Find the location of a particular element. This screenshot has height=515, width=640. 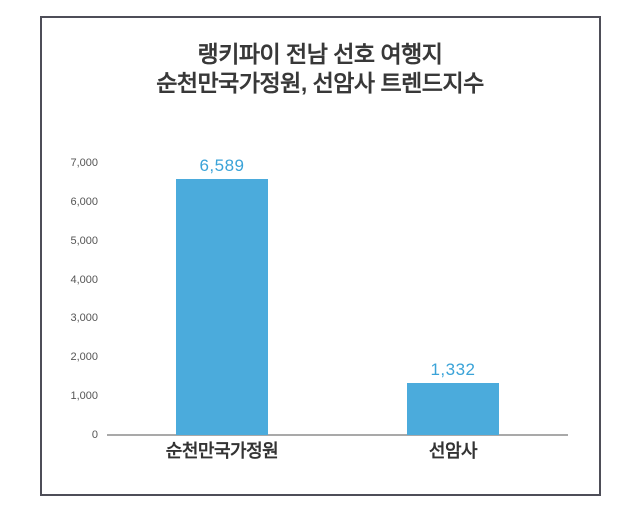

chart-title-line1: 랭키파이 전남 선호 여행지 is located at coordinates (320, 54).